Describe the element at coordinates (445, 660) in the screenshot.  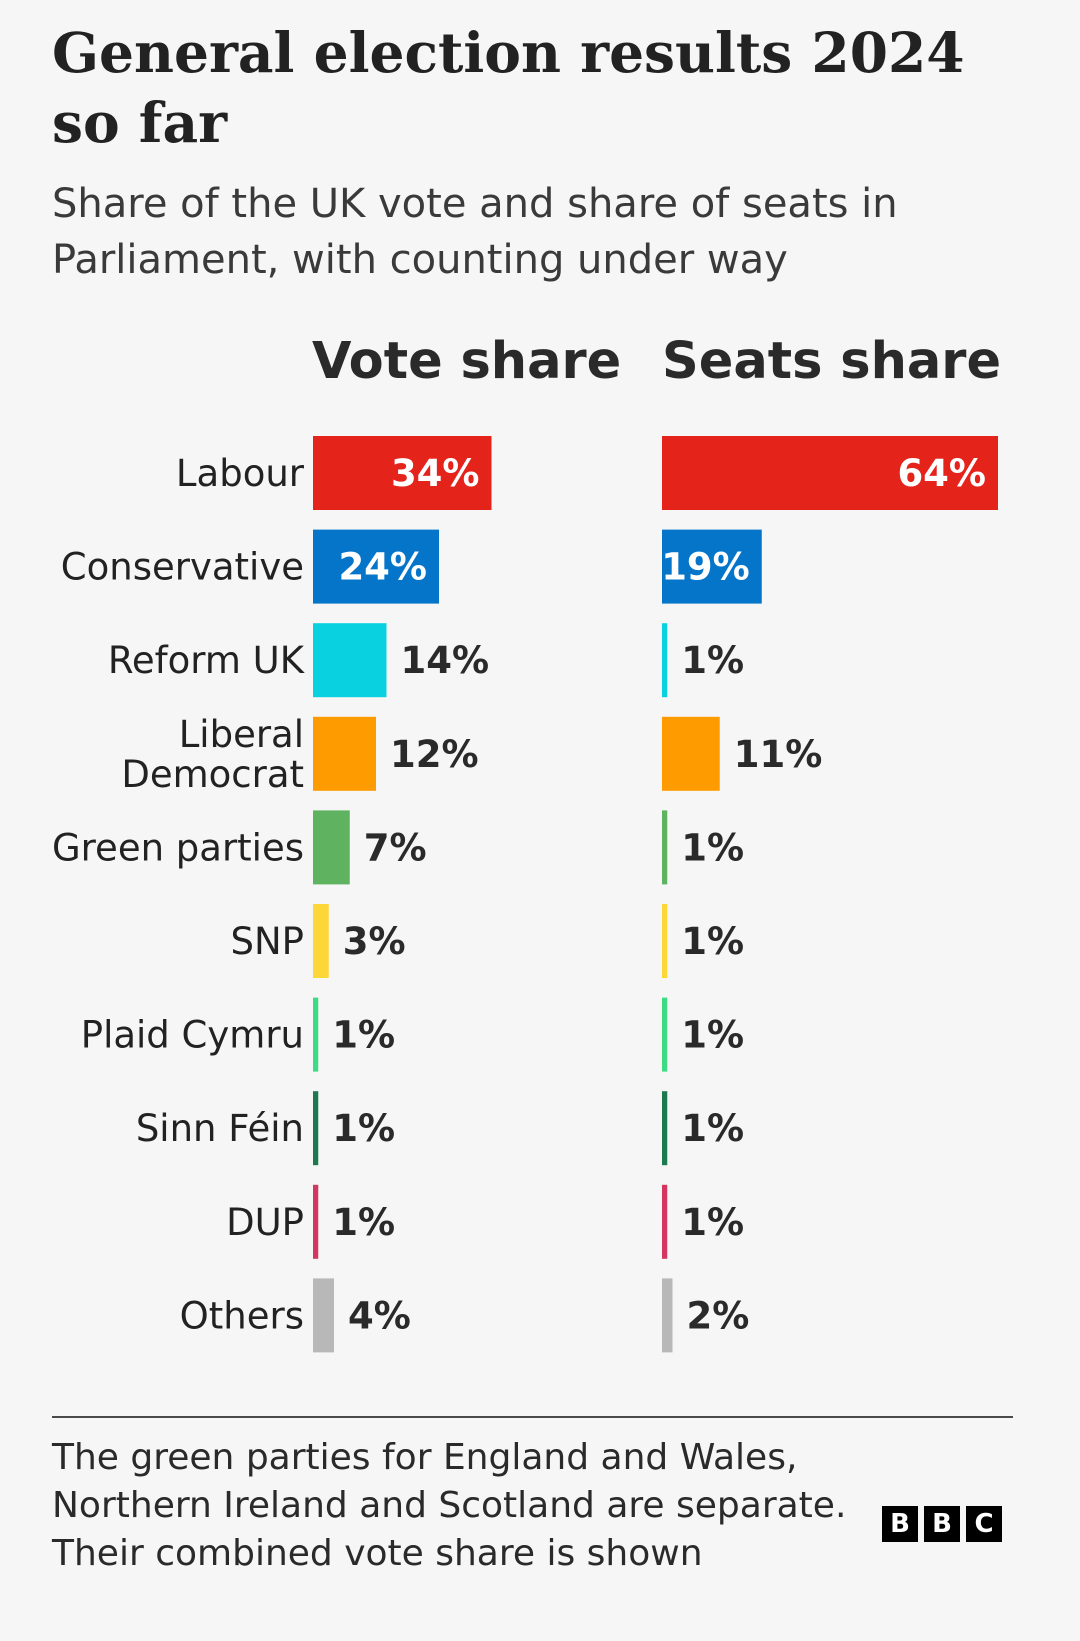
I see `vote-share-value-label: 14%` at that location.